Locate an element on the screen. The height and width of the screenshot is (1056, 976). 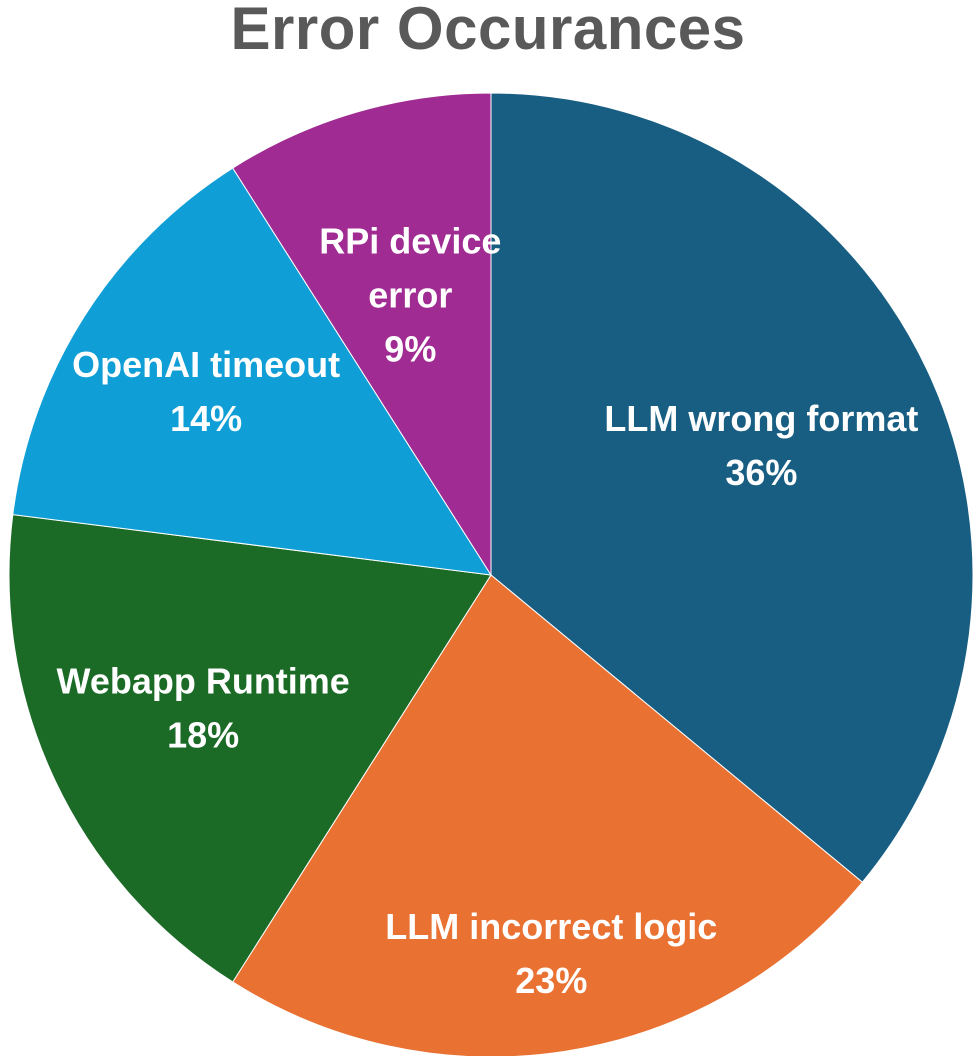
data-label-llm-wrong-format: LLM wrong format 36% is located at coordinates (761, 444).